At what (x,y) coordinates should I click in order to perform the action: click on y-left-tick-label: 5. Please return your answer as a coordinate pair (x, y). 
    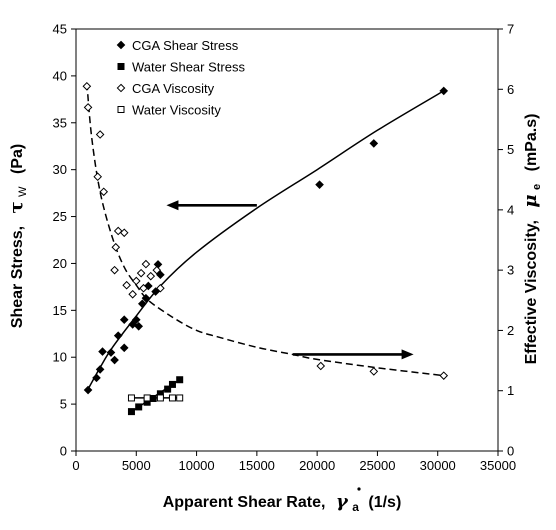
    Looking at the image, I should click on (63, 404).